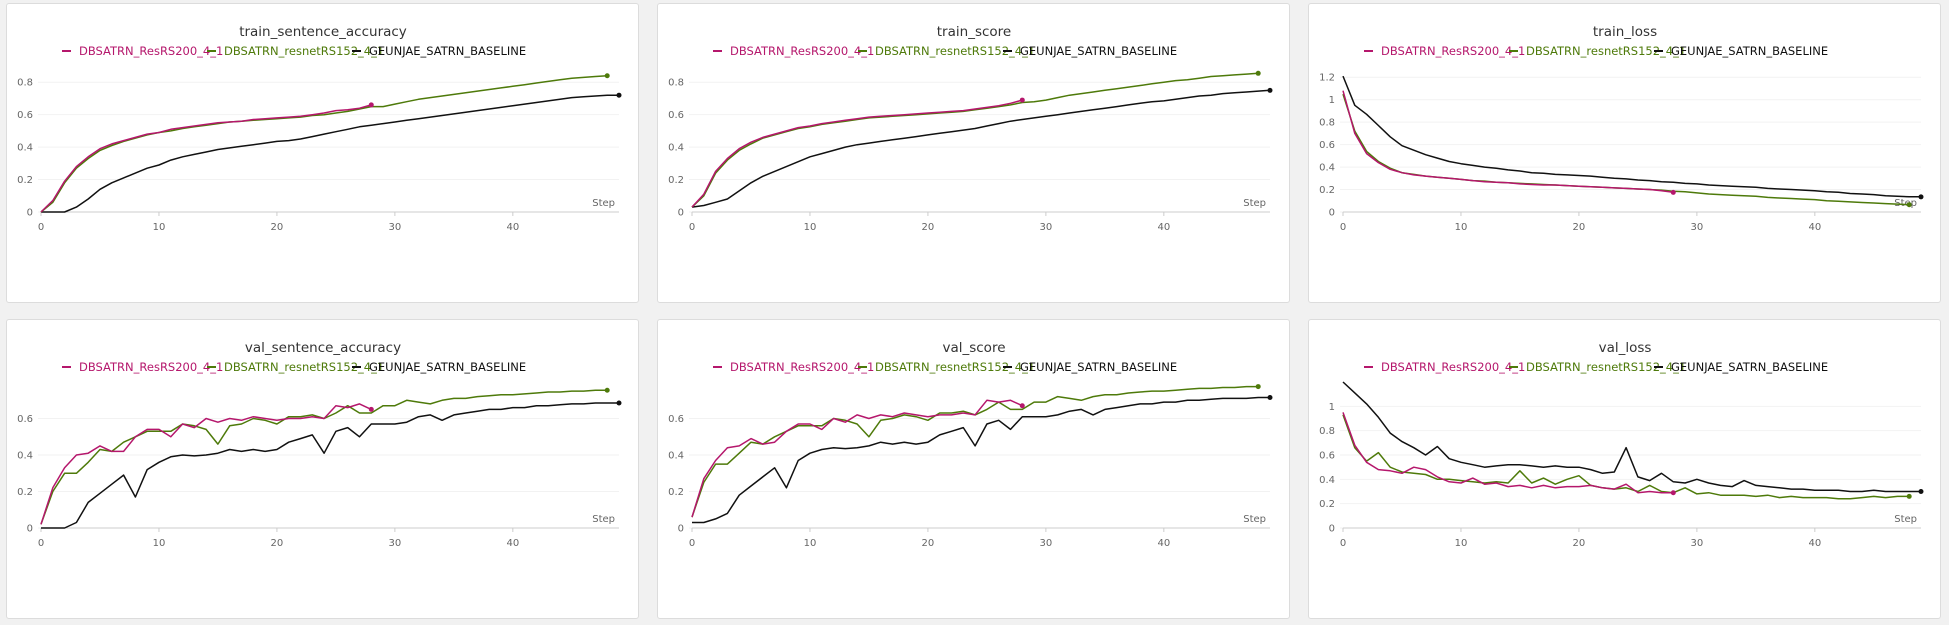  I want to click on chart-title: val_score, so click(973, 348).